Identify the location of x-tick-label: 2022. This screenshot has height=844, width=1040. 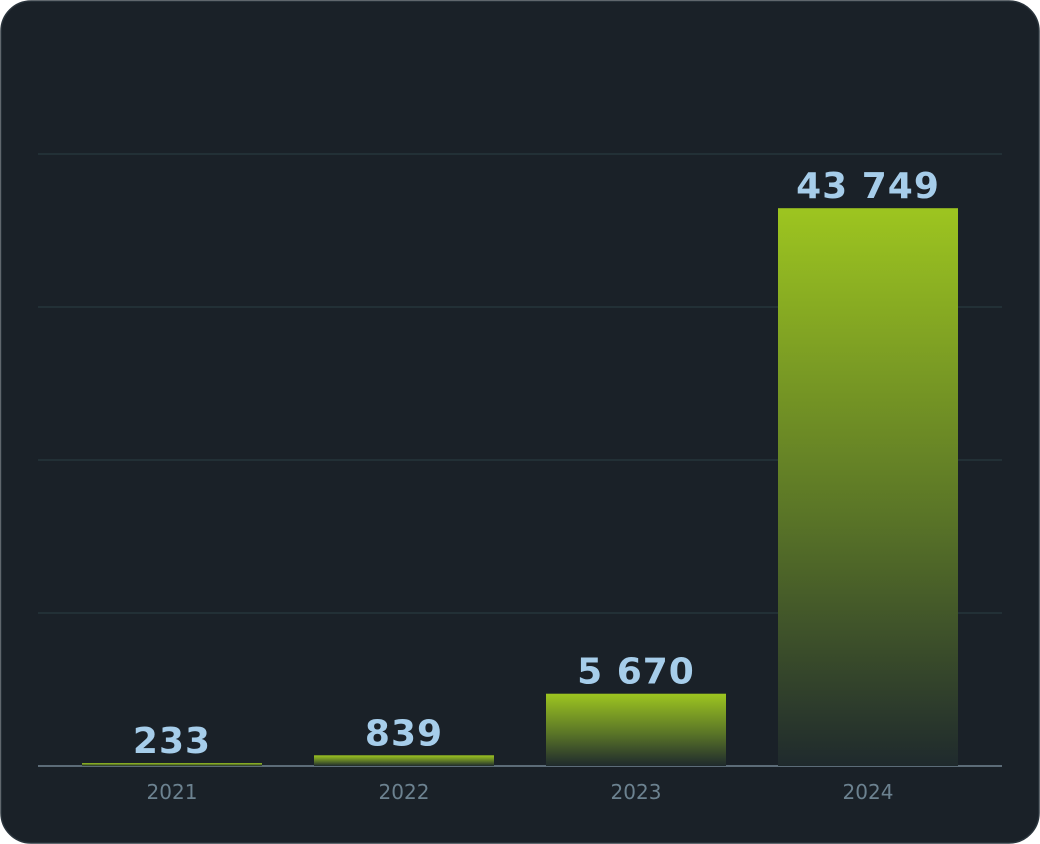
(404, 792).